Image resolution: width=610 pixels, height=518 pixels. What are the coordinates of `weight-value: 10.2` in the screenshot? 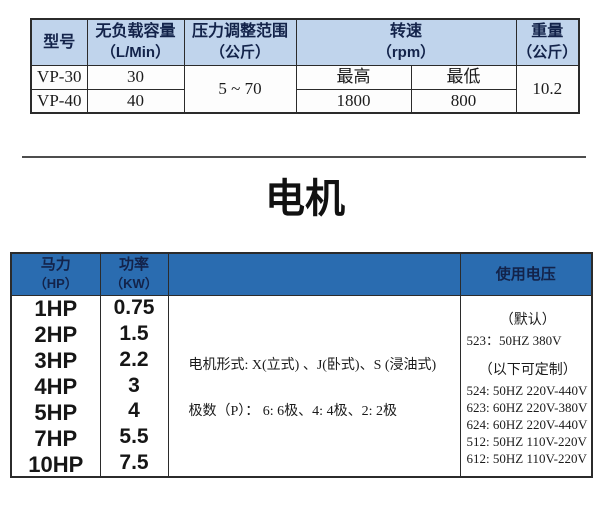 It's located at (547, 89).